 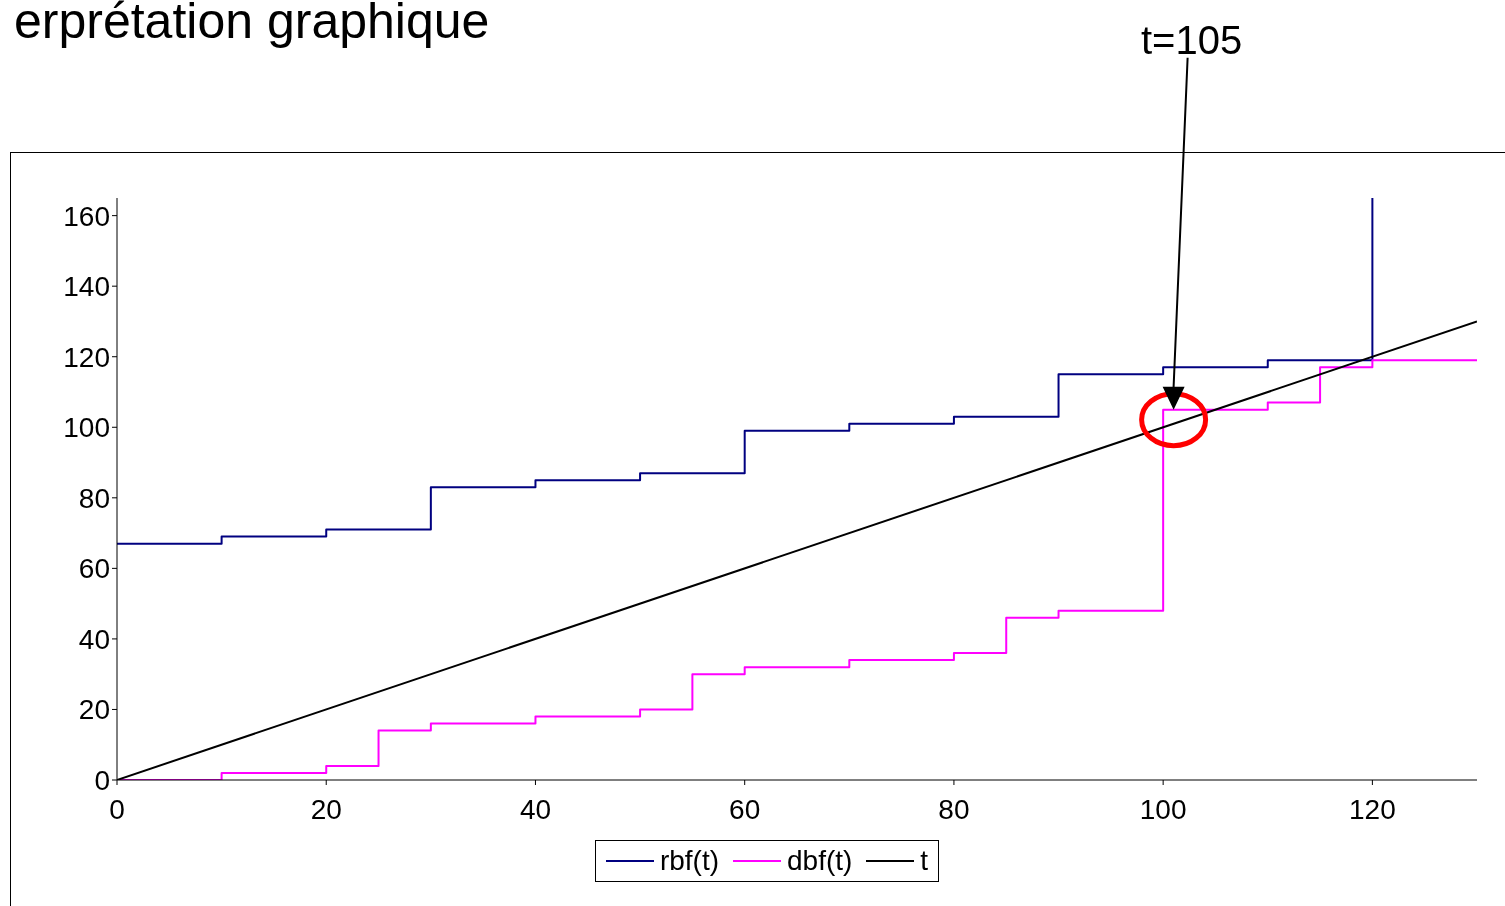 I want to click on text: t=105, so click(x=1192, y=39).